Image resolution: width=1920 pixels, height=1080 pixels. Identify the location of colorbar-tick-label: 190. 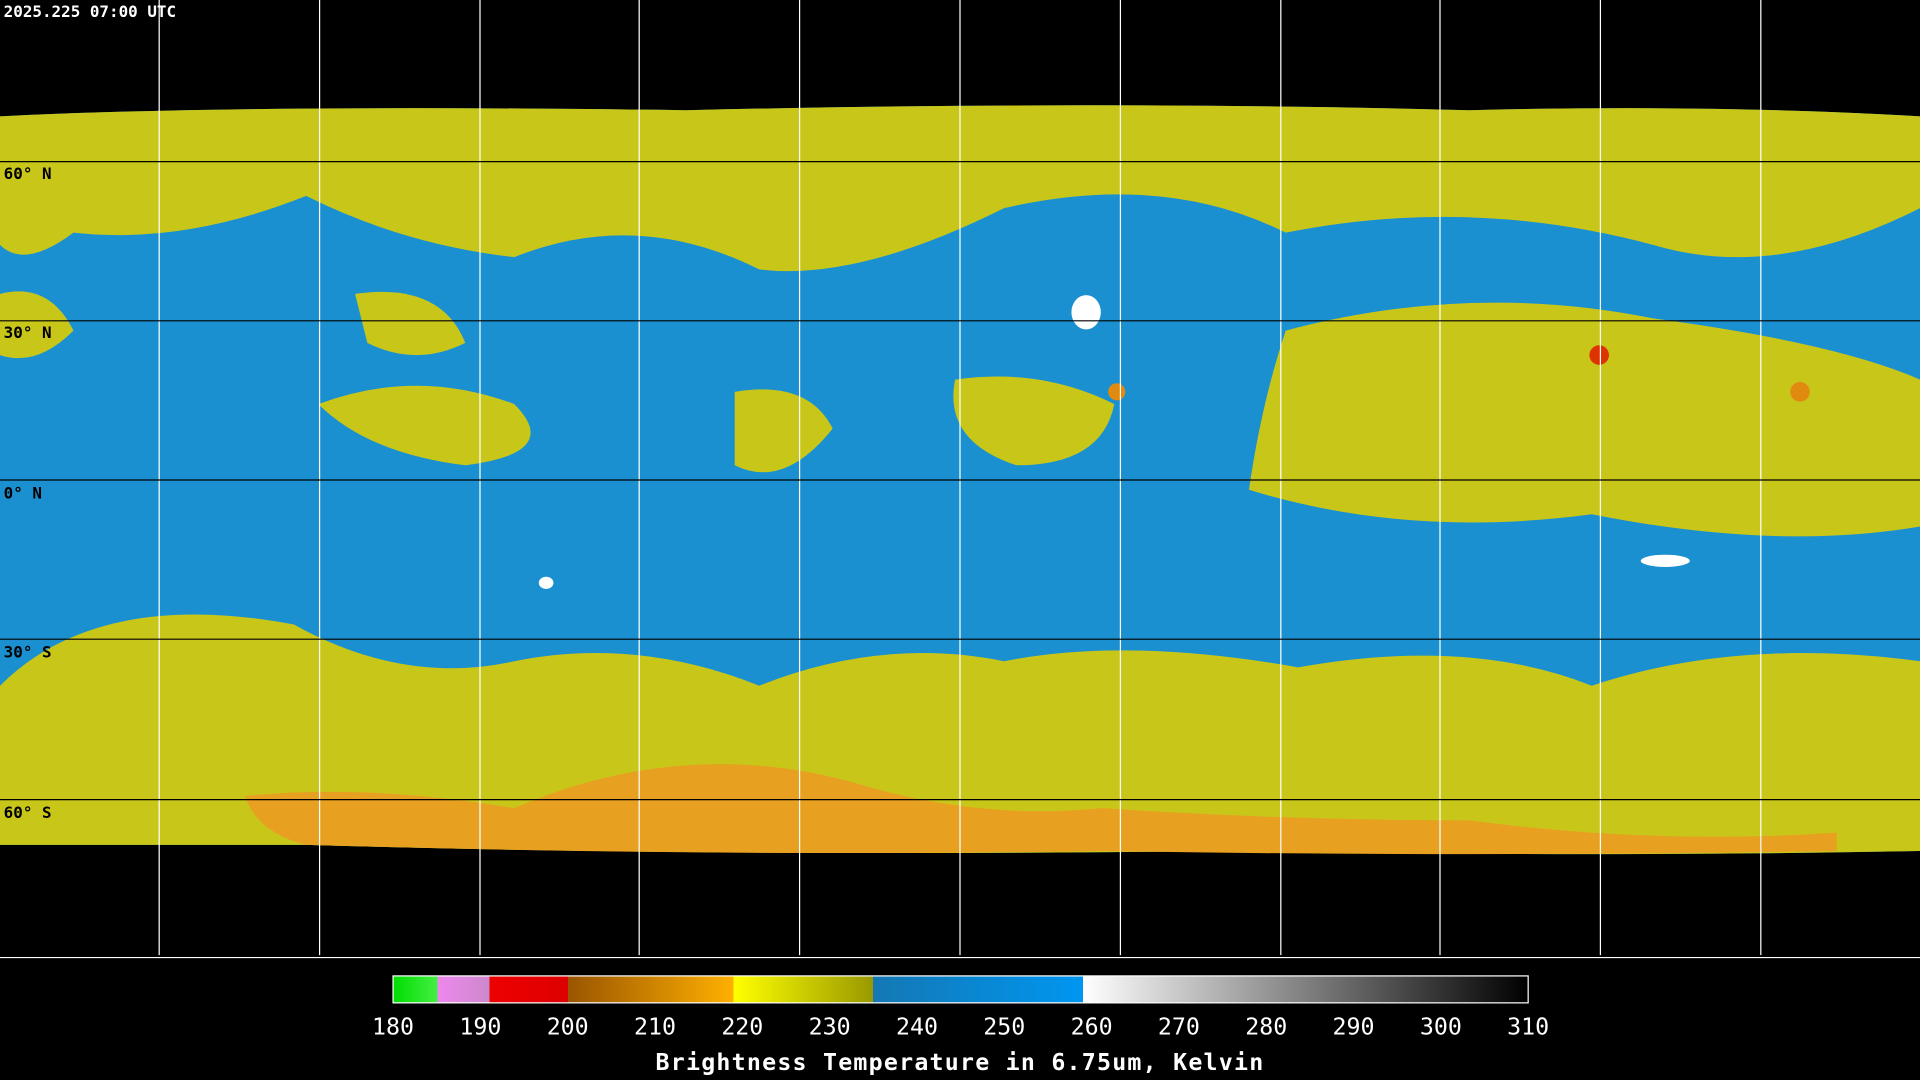
(480, 1027).